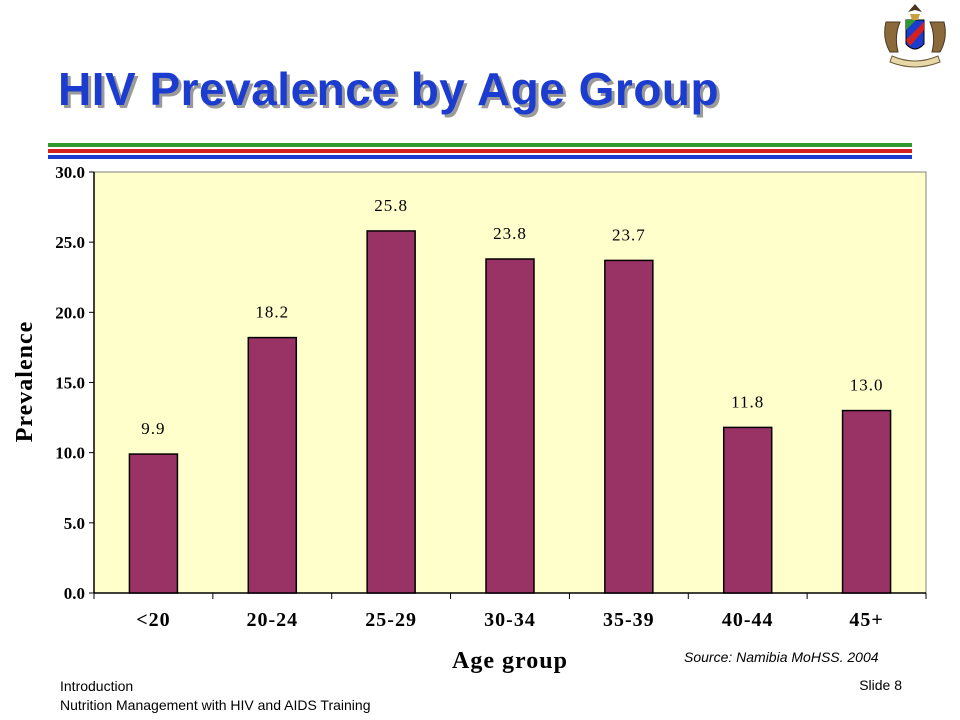 Image resolution: width=960 pixels, height=720 pixels. Describe the element at coordinates (480, 145) in the screenshot. I see `header-rule-green` at that location.